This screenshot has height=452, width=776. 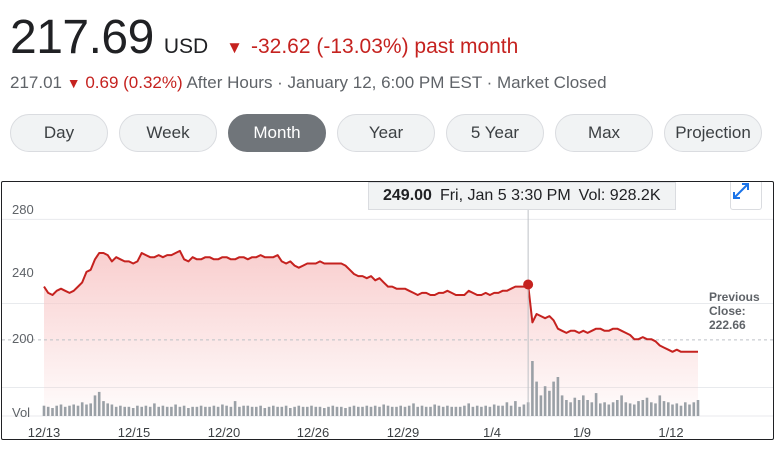 I want to click on y-tick-label: 280, so click(x=23, y=209).